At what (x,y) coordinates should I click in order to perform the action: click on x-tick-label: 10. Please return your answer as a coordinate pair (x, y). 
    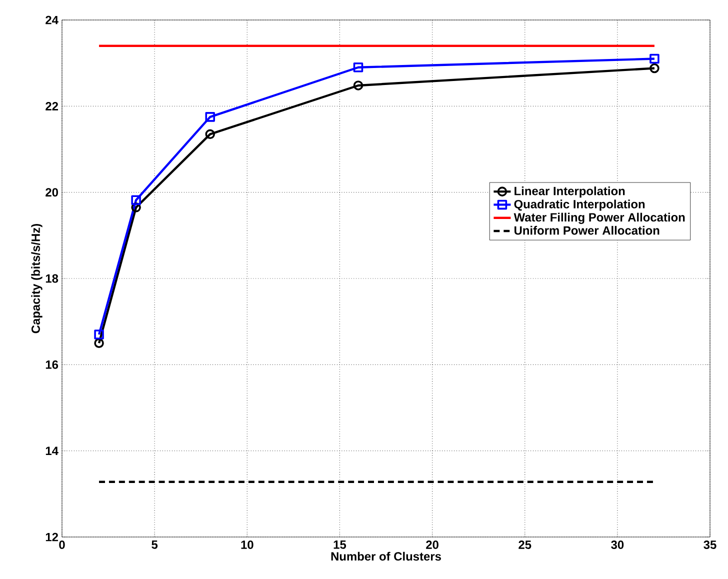
    Looking at the image, I should click on (247, 544).